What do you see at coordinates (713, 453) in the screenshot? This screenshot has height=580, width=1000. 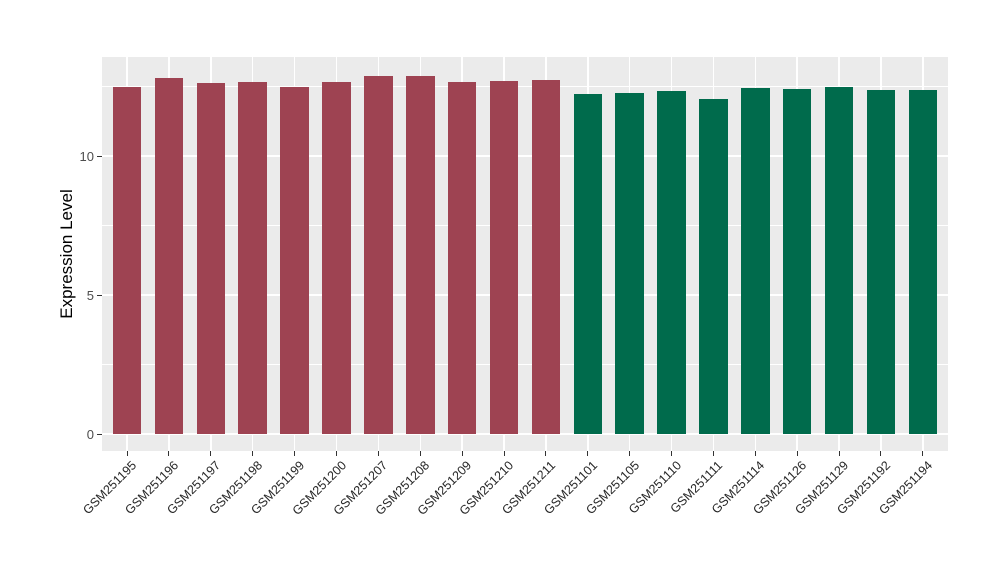 I see `x-tick-GSM251111` at bounding box center [713, 453].